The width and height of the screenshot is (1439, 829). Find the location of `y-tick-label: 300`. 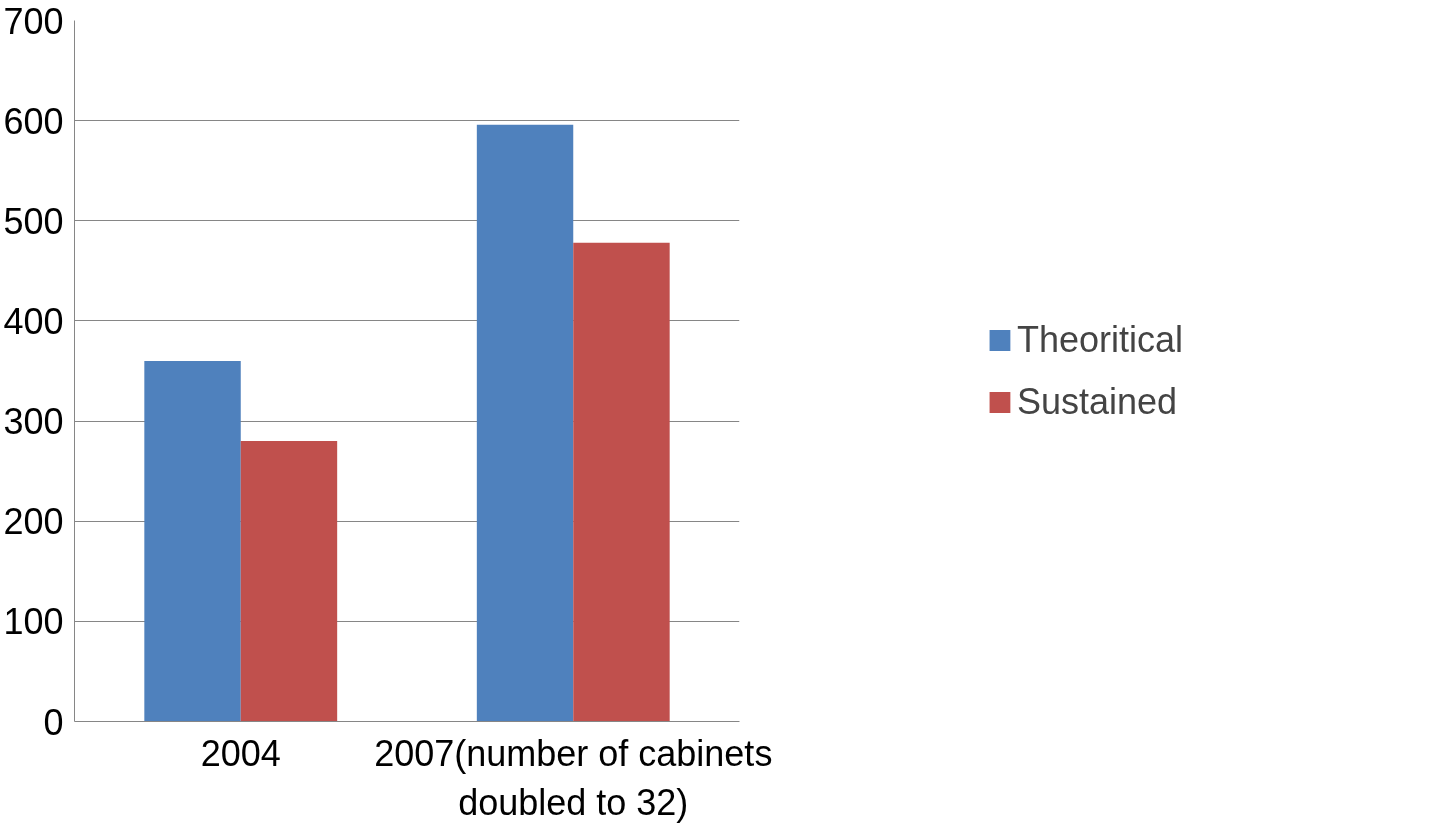

y-tick-label: 300 is located at coordinates (33, 422).